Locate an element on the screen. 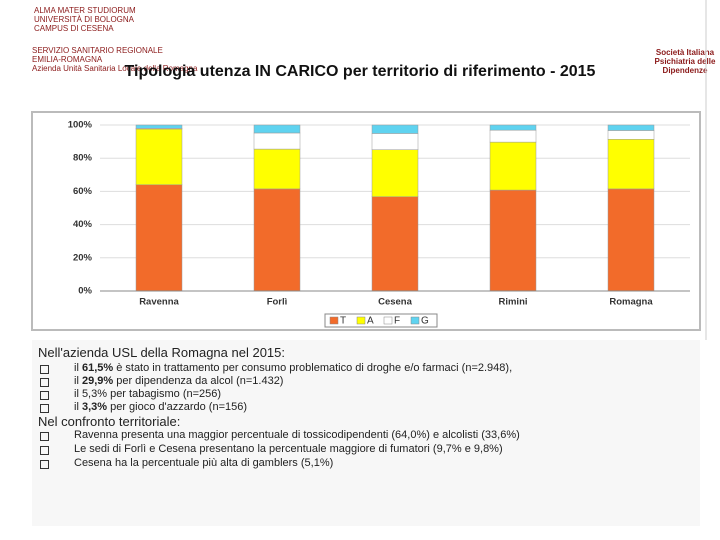  text-part: per gioco d'azzardo (n=156) is located at coordinates (177, 407).